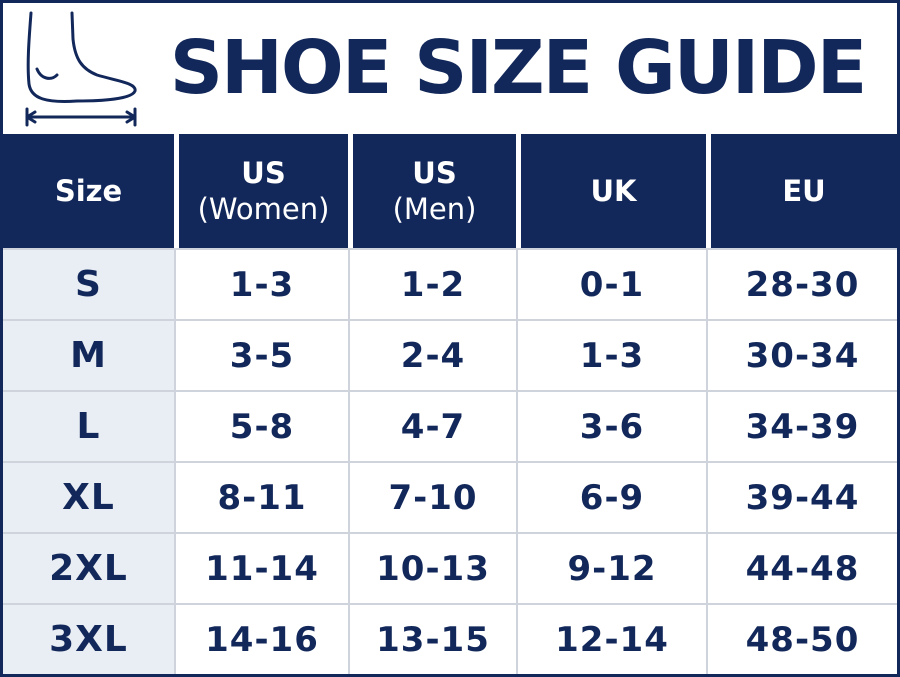 The height and width of the screenshot is (677, 900). Describe the element at coordinates (432, 638) in the screenshot. I see `size-value: 13-15` at that location.